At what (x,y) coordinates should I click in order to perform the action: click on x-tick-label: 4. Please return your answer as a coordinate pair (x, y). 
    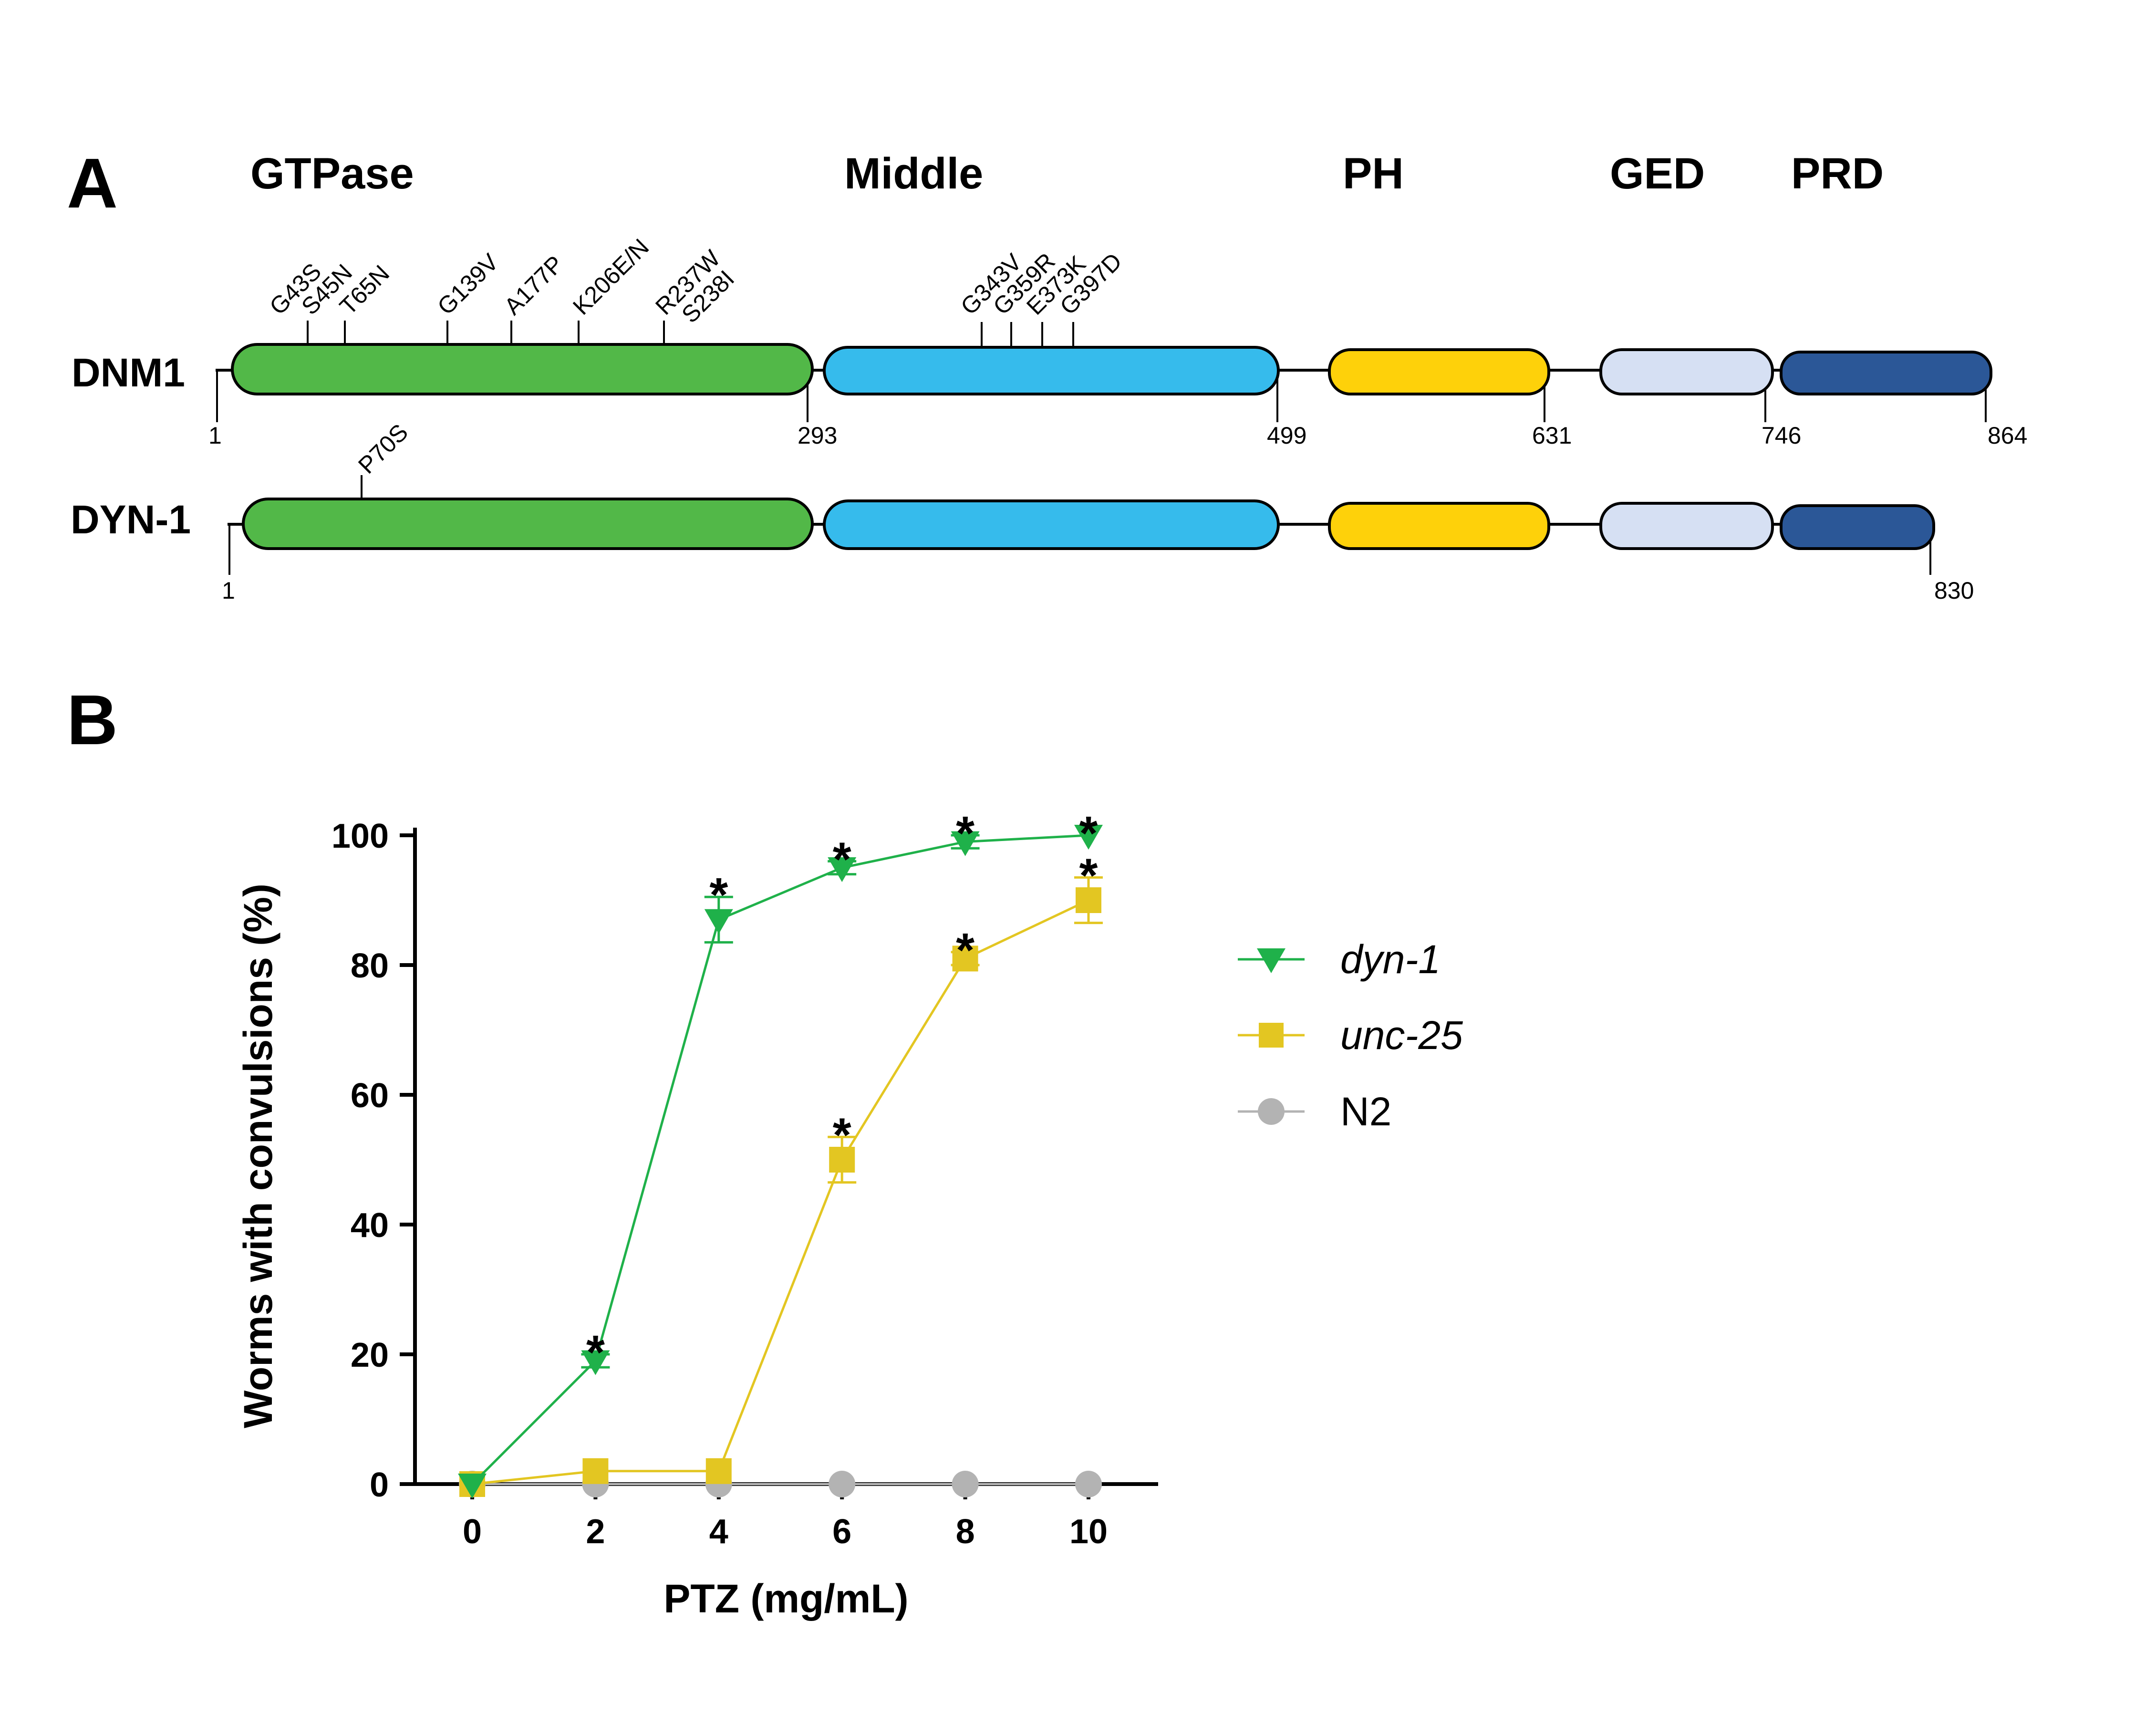
    Looking at the image, I should click on (718, 1532).